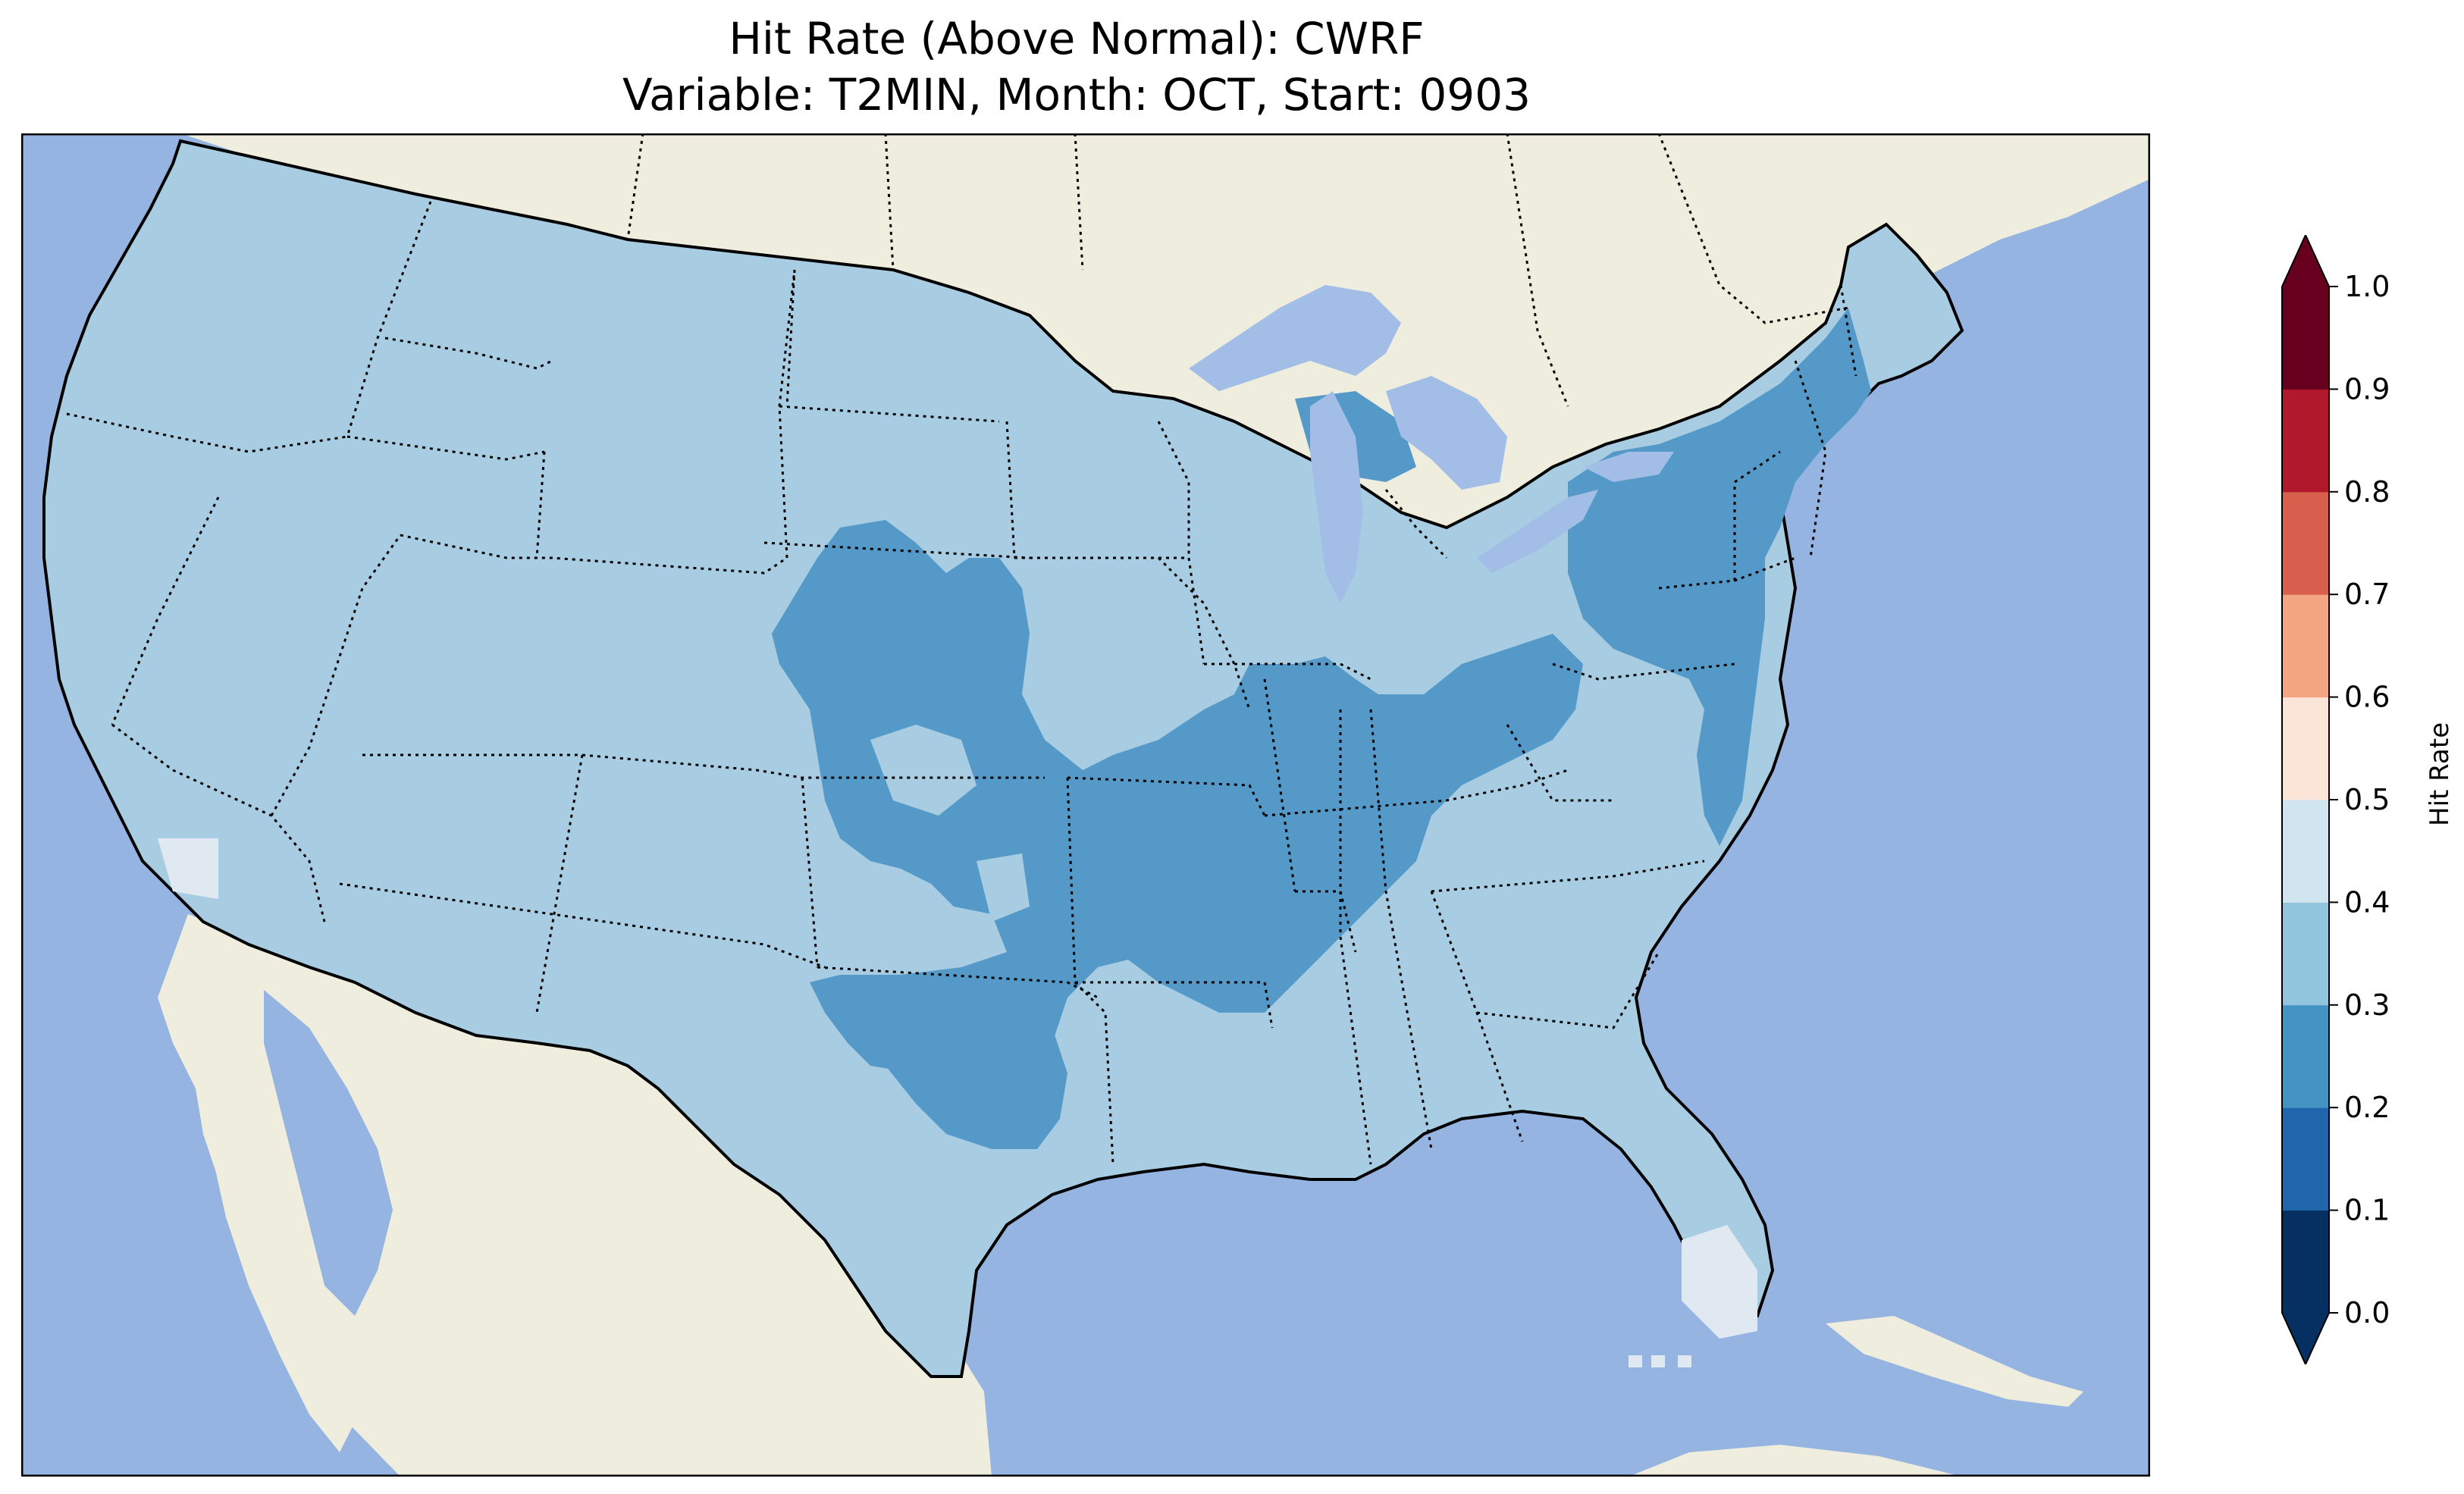  What do you see at coordinates (2367, 389) in the screenshot?
I see `colorbar-tick-label: 0.9` at bounding box center [2367, 389].